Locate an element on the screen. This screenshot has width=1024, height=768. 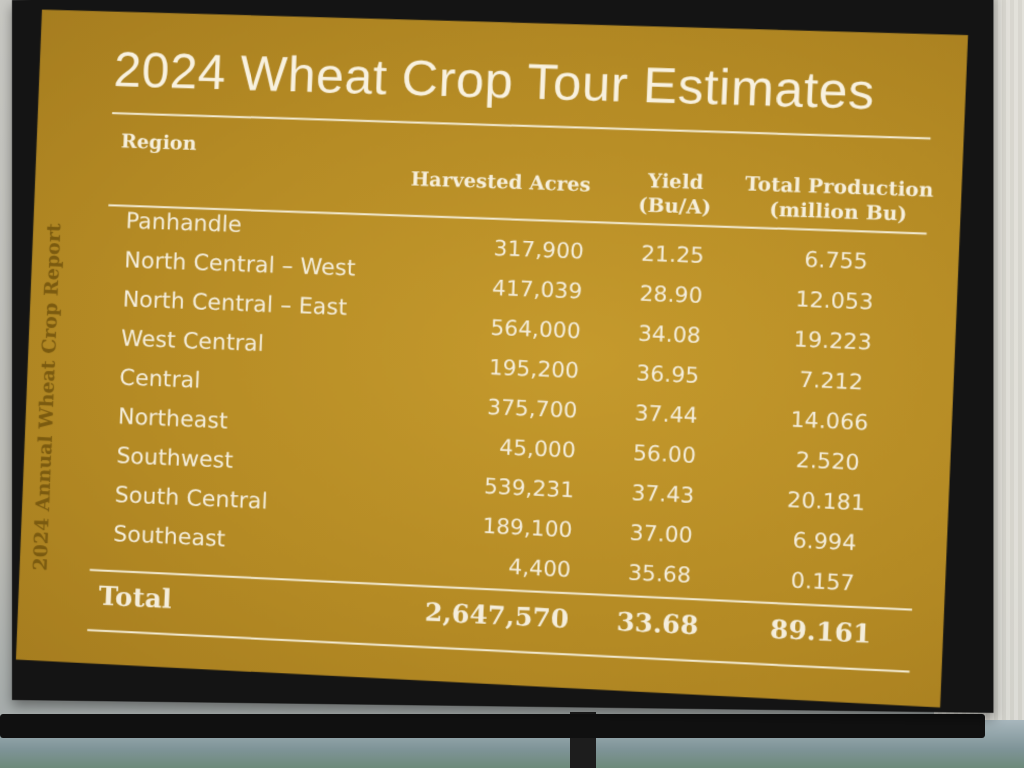
total-production: 89.161 is located at coordinates (821, 632).